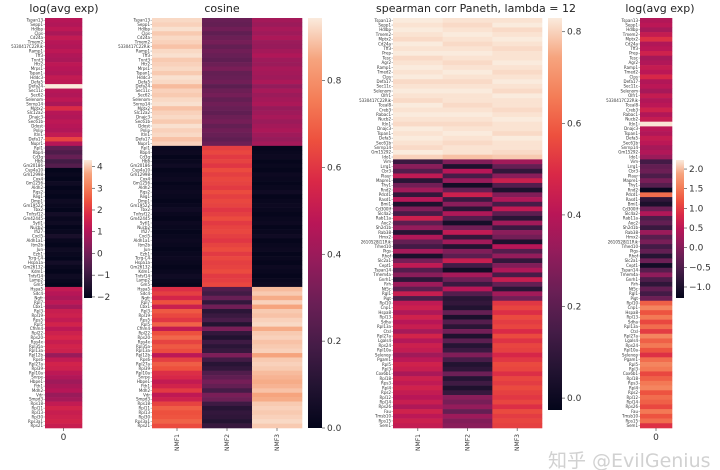  Describe the element at coordinates (145, 156) in the screenshot. I see `gene-label: Cd3g` at that location.